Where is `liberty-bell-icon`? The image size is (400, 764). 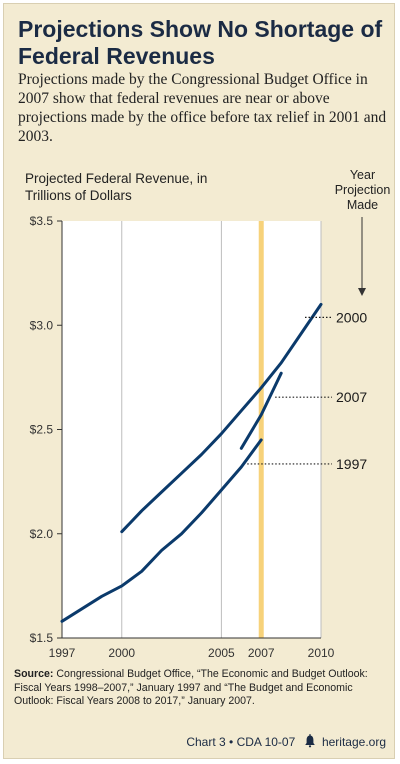
liberty-bell-icon is located at coordinates (309, 741).